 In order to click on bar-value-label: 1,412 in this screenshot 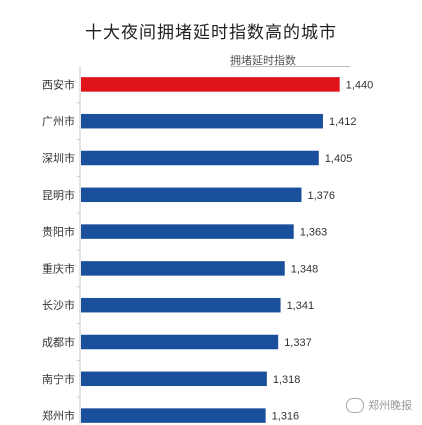, I will do `click(343, 122)`.